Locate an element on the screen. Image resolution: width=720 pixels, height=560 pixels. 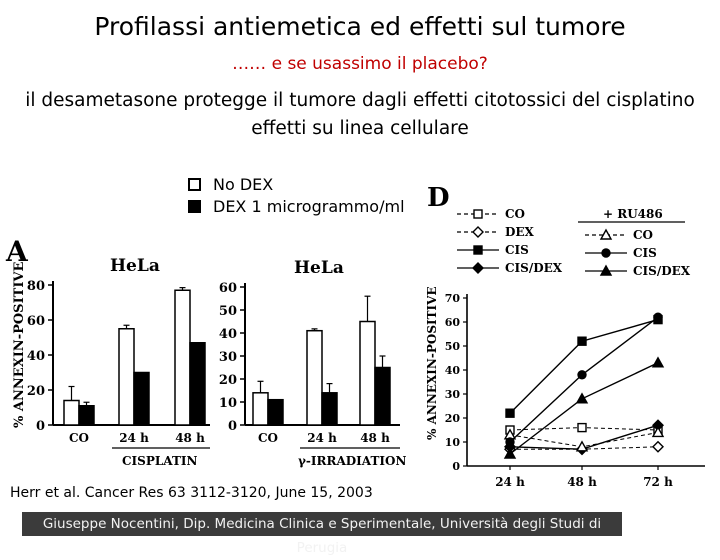
slide-subtitle: …… e se usassimo il placebo? is located at coordinates (360, 64).